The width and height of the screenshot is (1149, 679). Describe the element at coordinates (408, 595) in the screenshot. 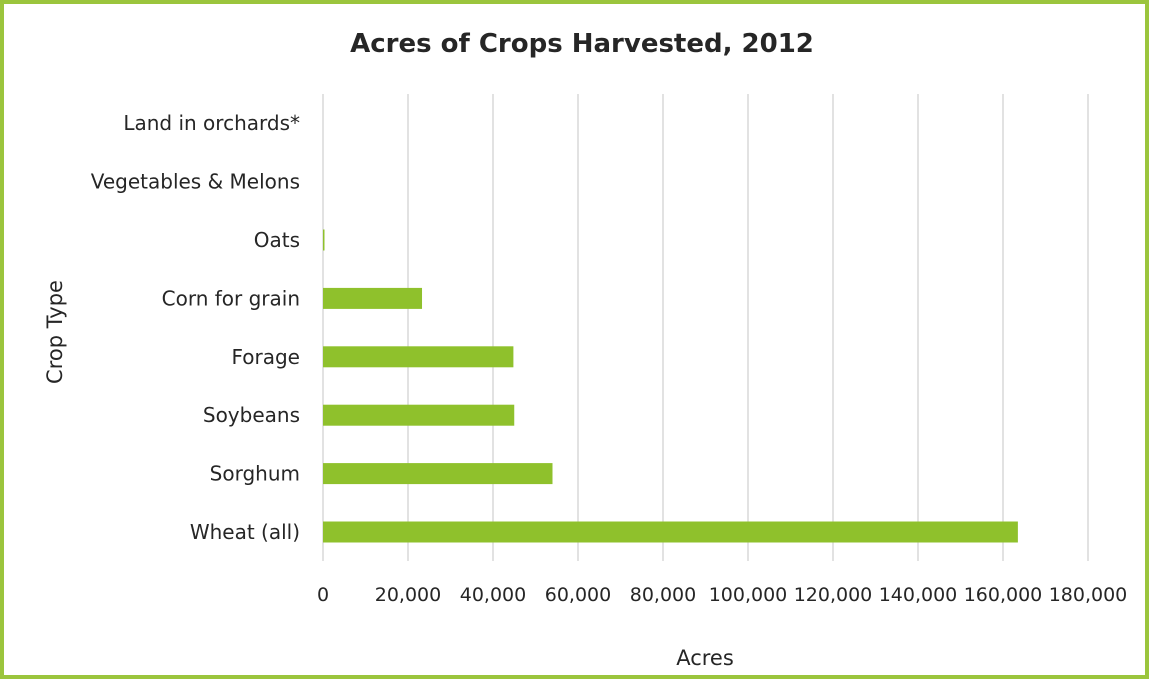

I see `x-tick-label: 20,000` at that location.